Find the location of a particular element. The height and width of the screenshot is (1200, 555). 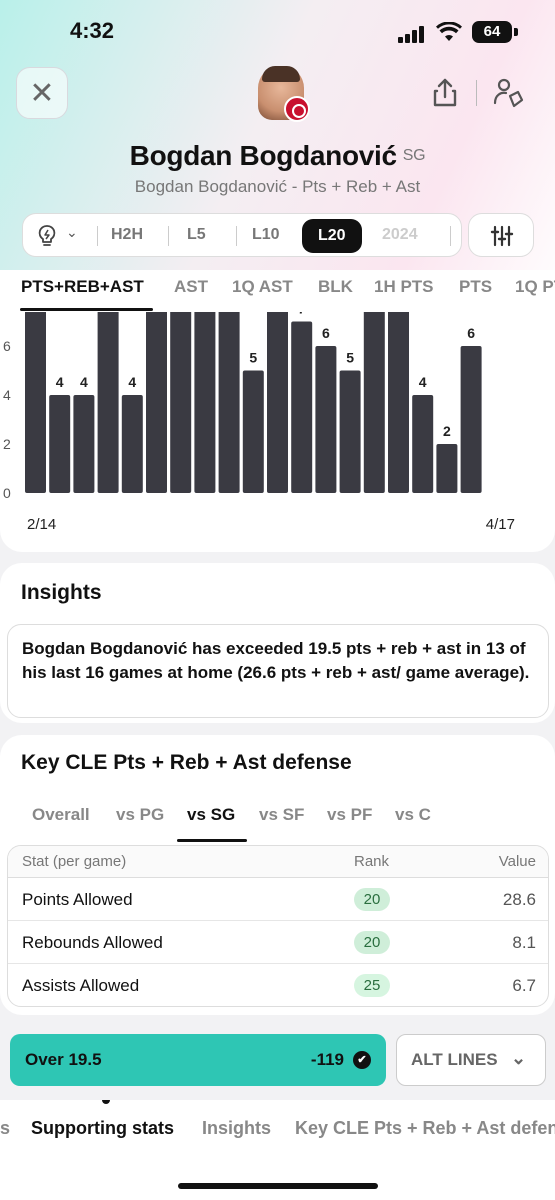

battery-icon: 64 is located at coordinates (492, 32).